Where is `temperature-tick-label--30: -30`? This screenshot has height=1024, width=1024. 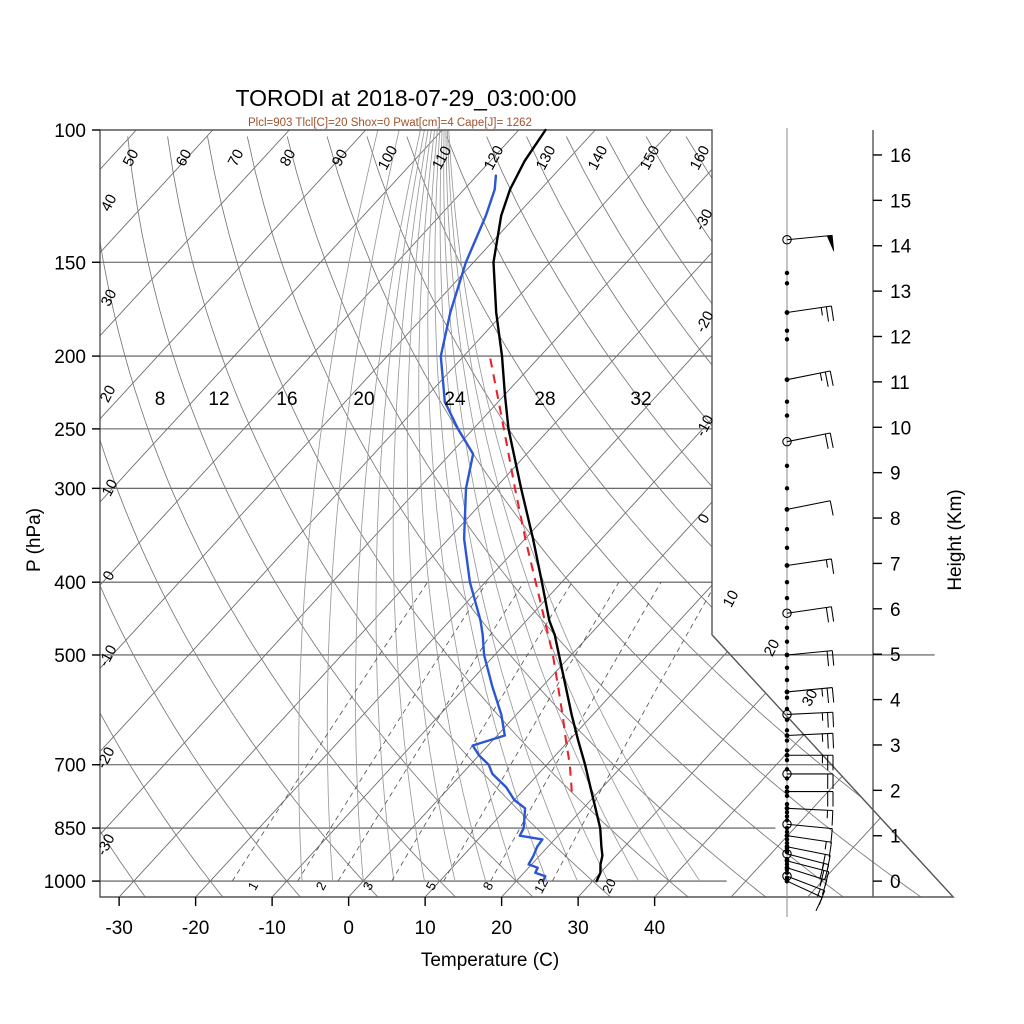 temperature-tick-label--30: -30 is located at coordinates (118, 928).